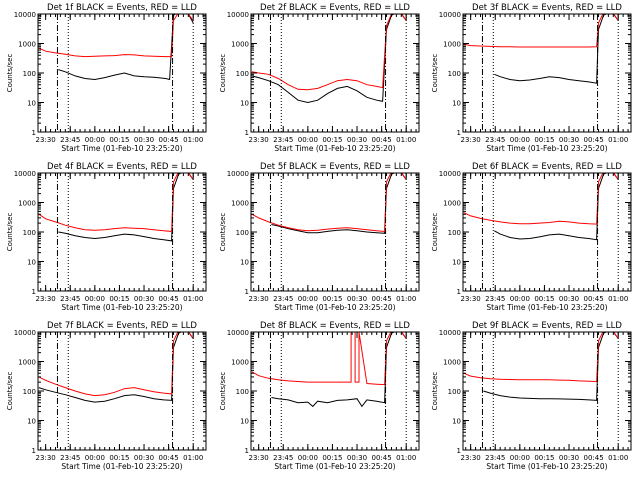  What do you see at coordinates (547, 167) in the screenshot?
I see `panel-title: Det 6f BLACK = Events, RED = LLD` at bounding box center [547, 167].